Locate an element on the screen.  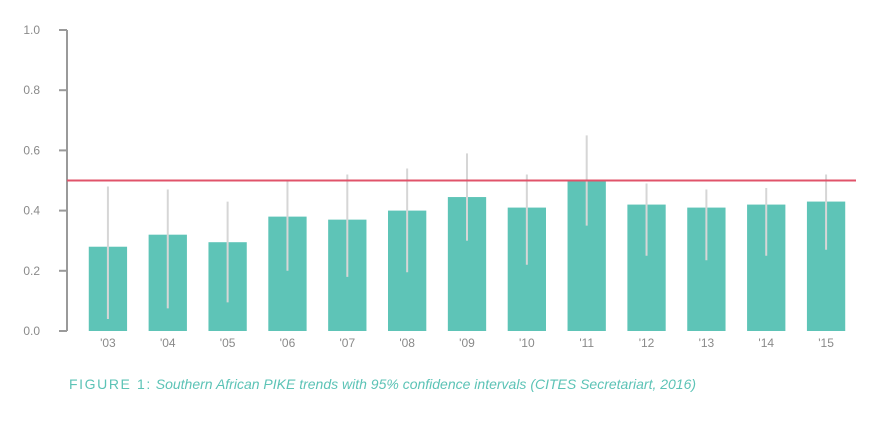
x-tick-label: '06 is located at coordinates (288, 343).